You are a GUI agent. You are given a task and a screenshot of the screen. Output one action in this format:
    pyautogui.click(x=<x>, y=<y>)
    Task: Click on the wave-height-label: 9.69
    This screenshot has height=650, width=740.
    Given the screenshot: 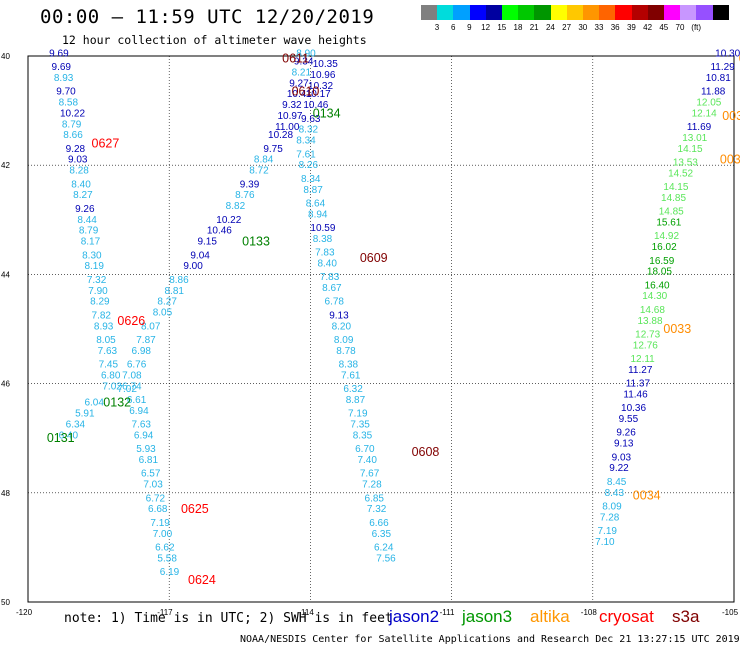 What is the action you would take?
    pyautogui.click(x=59, y=53)
    